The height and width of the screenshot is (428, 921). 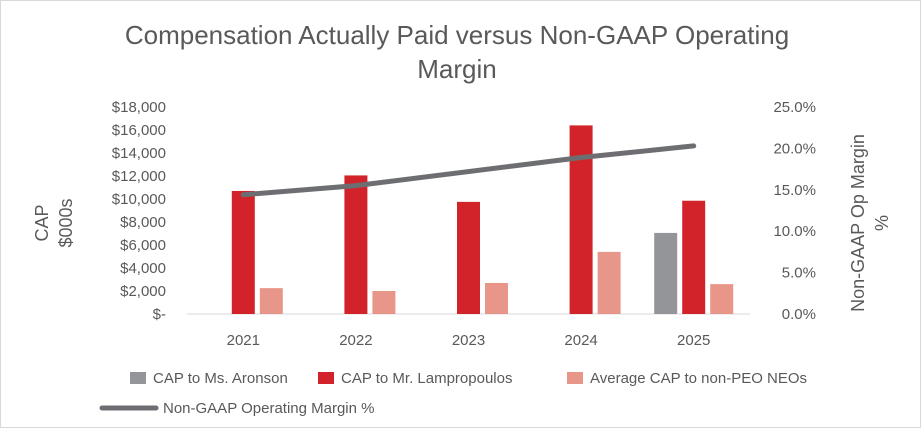 I want to click on y-tick-label: $2,000, so click(x=143, y=291).